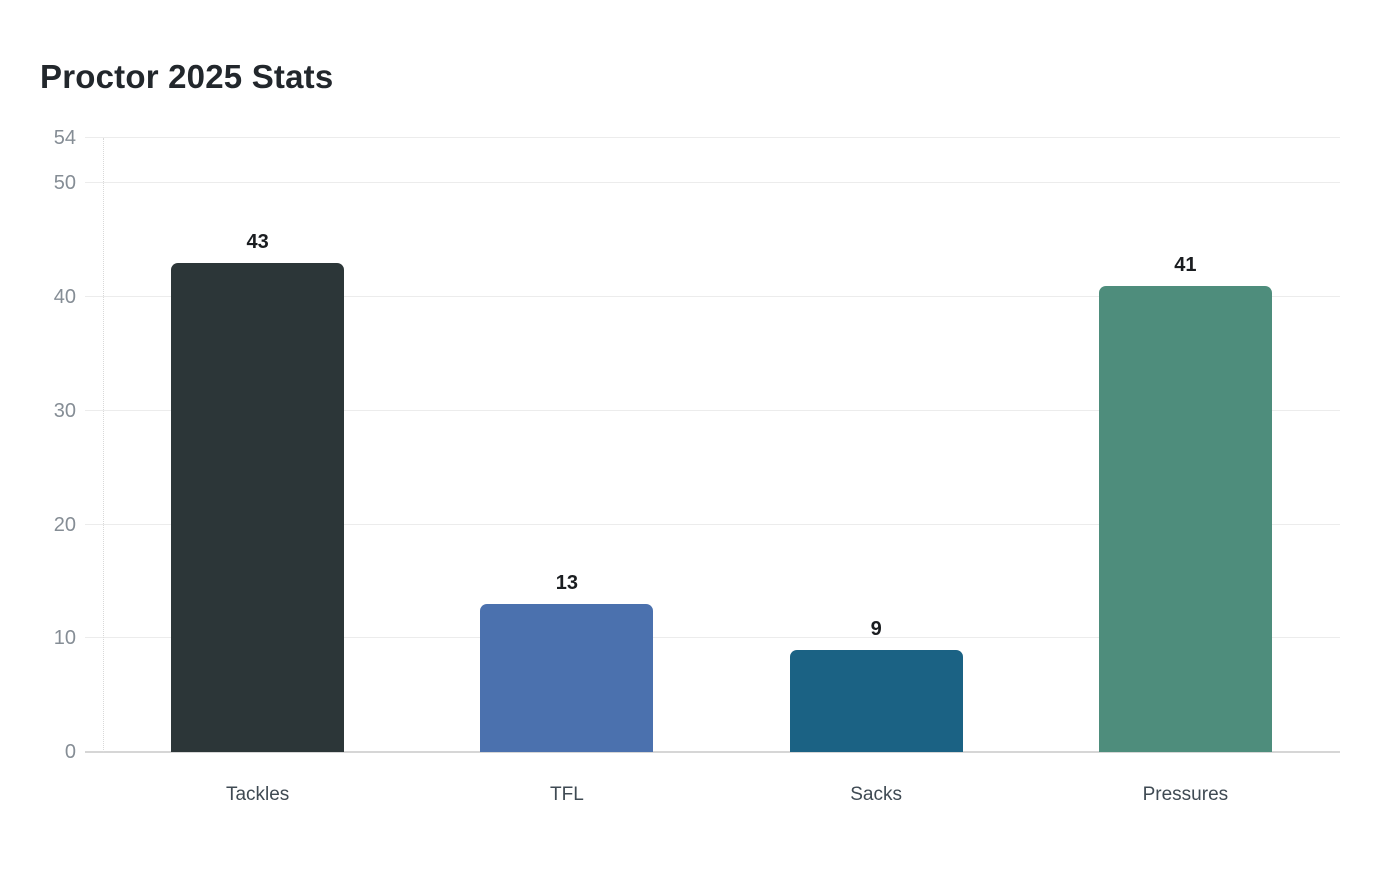 The height and width of the screenshot is (880, 1400). Describe the element at coordinates (64, 524) in the screenshot. I see `y-tick-label: 20` at that location.